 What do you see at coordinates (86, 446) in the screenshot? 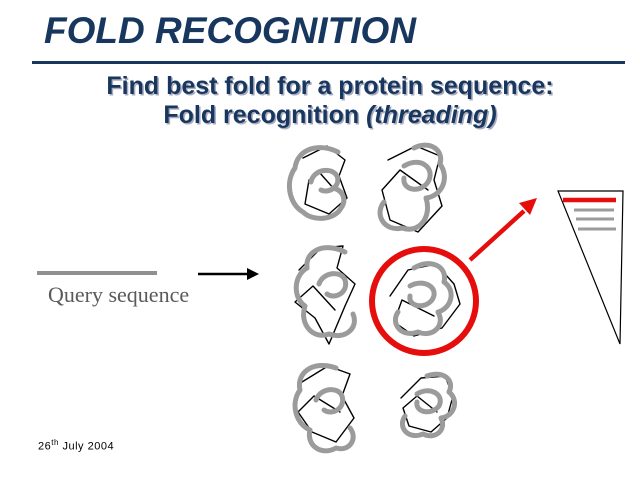
I see `date-rest: July 2004` at bounding box center [86, 446].